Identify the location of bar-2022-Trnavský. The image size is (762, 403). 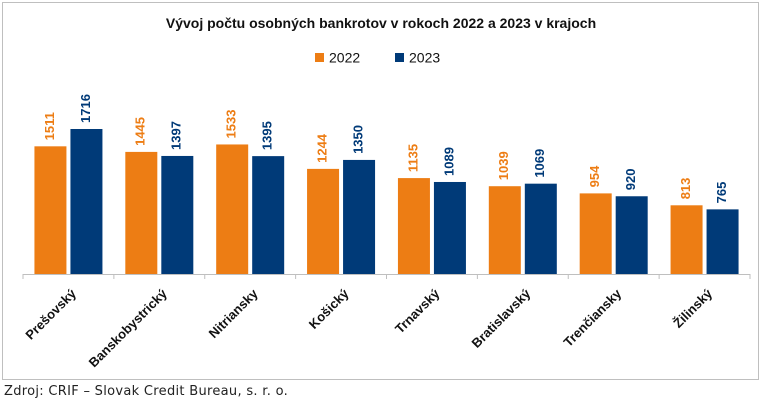
(413, 226).